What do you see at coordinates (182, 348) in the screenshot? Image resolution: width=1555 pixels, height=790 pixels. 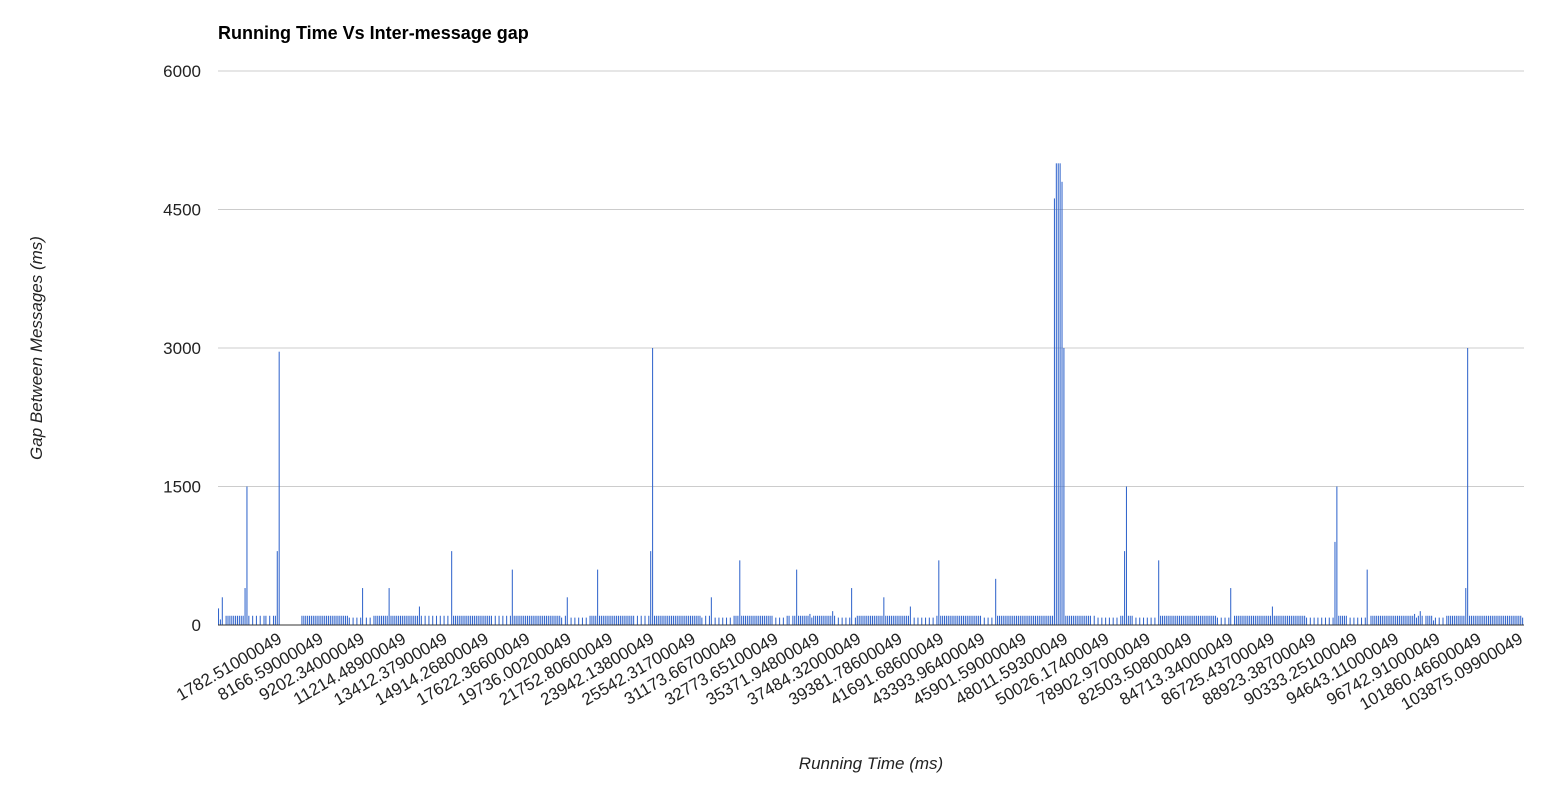 I see `y-tick-label: 3000` at bounding box center [182, 348].